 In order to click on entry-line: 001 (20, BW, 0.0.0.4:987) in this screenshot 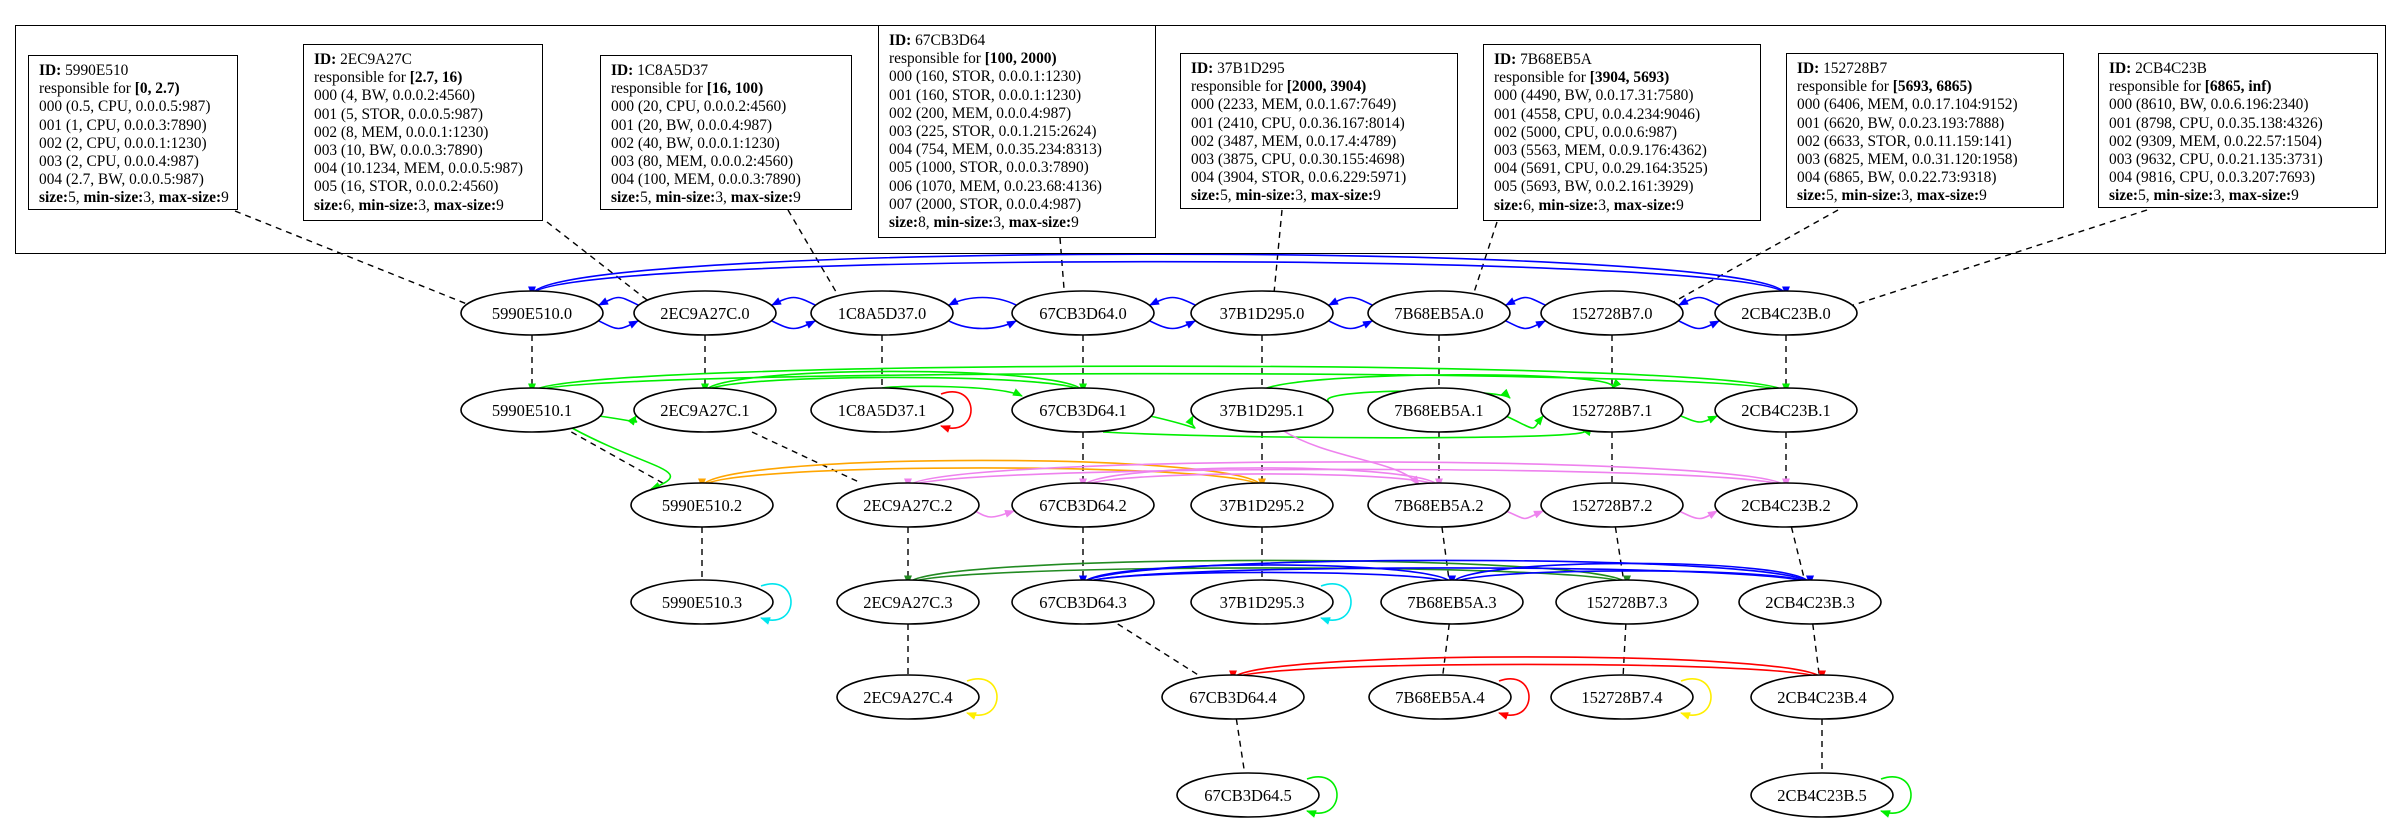, I will do `click(692, 125)`.